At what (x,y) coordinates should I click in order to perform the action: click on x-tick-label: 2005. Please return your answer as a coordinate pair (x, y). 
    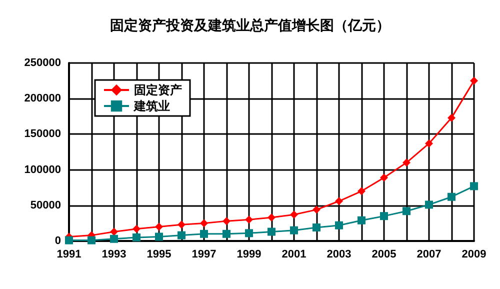
    Looking at the image, I should click on (384, 254).